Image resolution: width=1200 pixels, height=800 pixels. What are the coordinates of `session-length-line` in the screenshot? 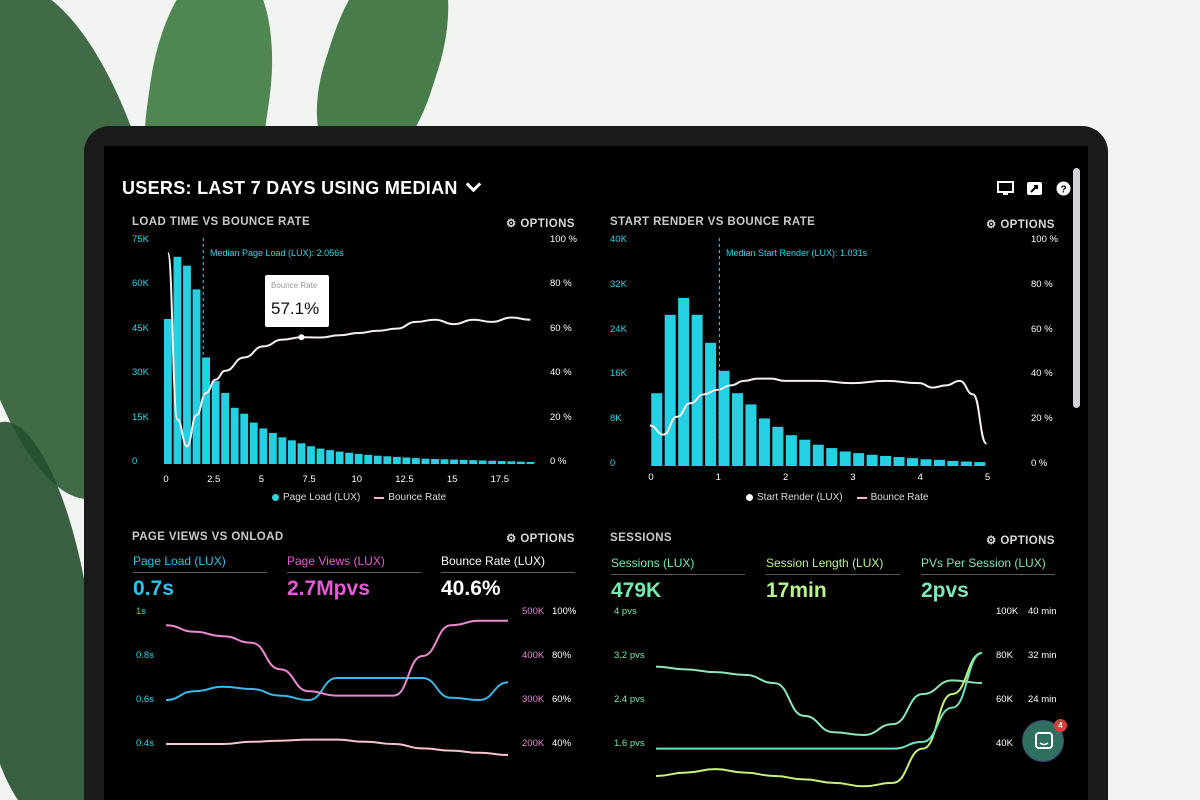 It's located at (819, 720).